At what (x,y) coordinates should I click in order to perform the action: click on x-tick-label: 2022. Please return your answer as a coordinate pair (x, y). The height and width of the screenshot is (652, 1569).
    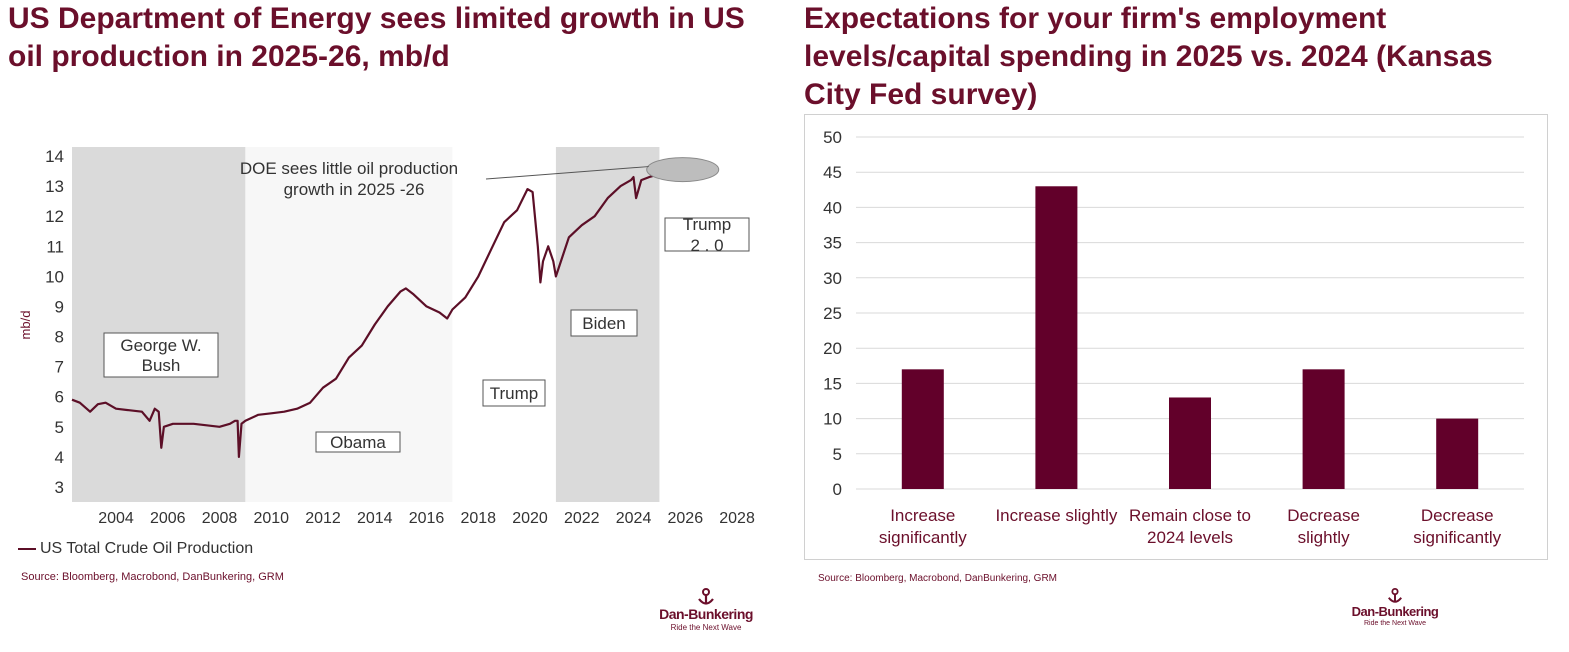
    Looking at the image, I should click on (582, 518).